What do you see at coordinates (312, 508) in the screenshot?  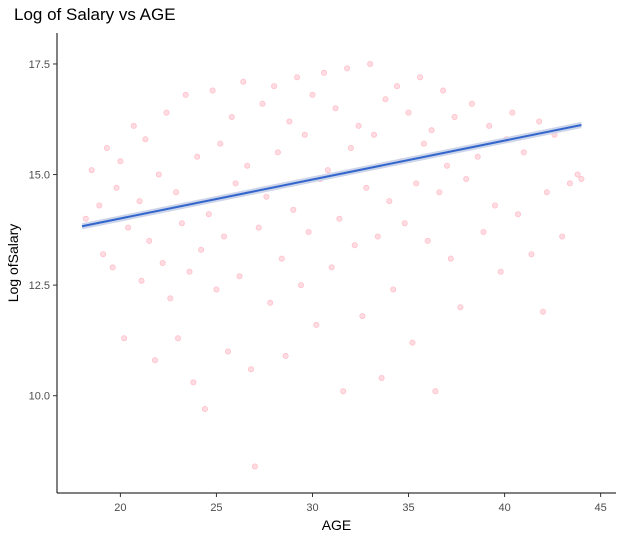 I see `x-tick-label: 30` at bounding box center [312, 508].